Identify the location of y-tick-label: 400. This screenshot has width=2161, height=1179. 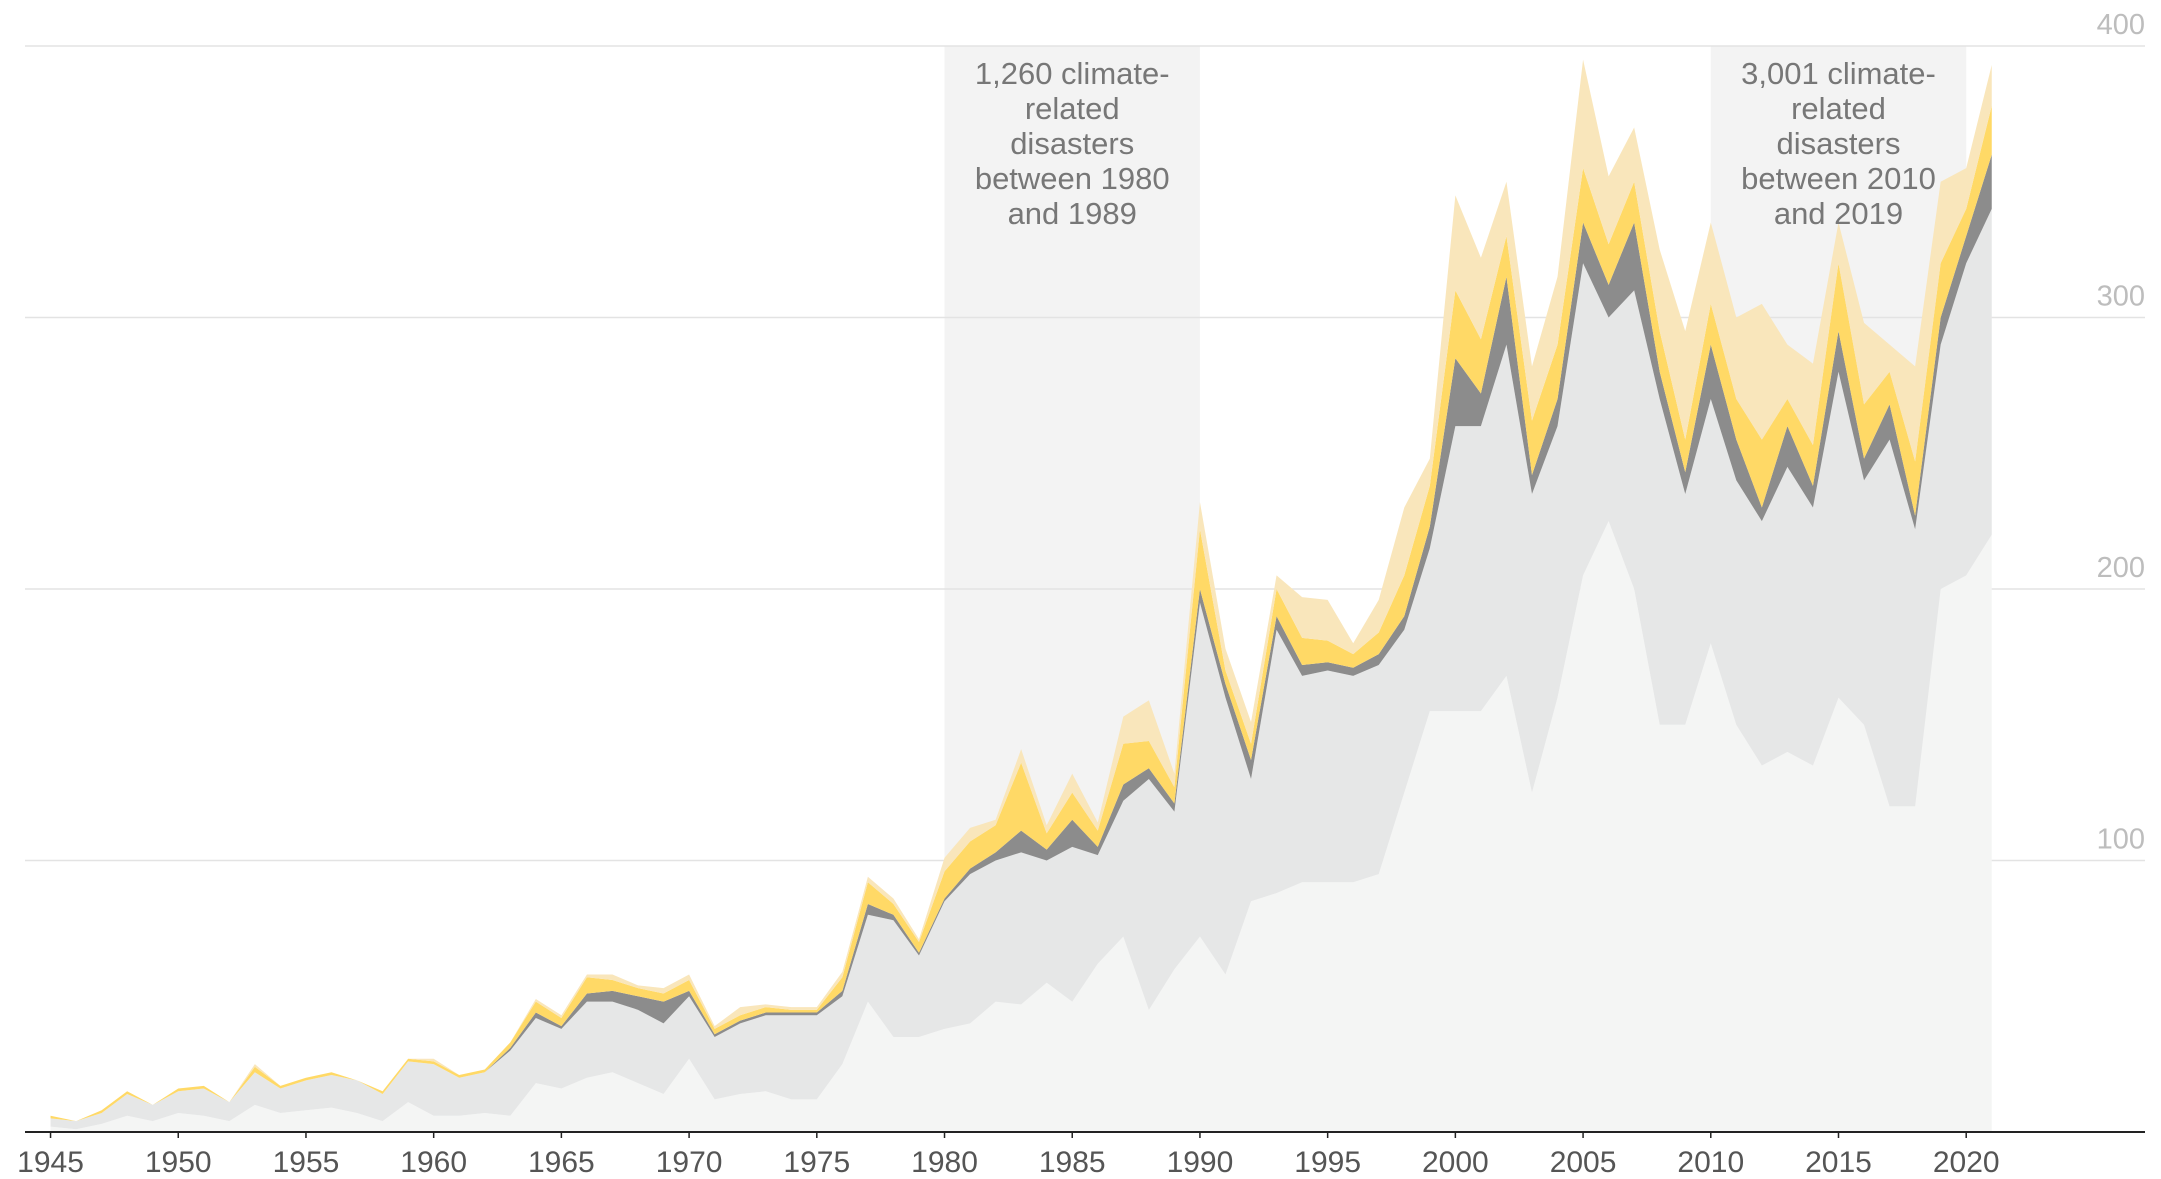
(2121, 25).